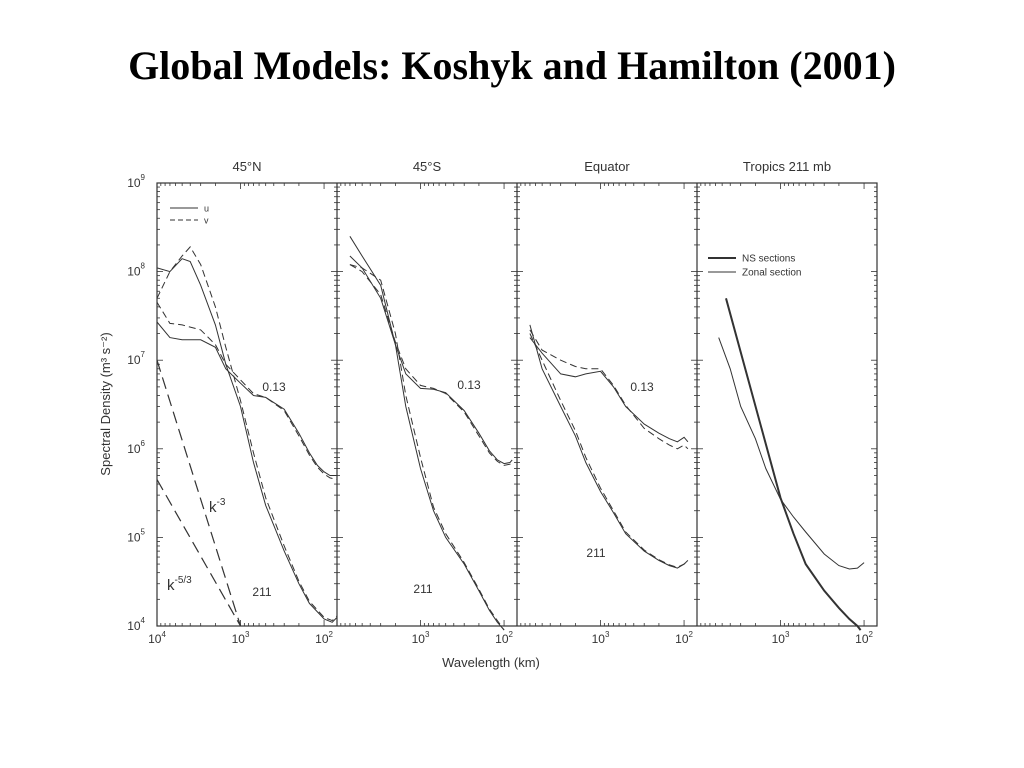  I want to click on series-line-3-zonal-section, so click(791, 453).